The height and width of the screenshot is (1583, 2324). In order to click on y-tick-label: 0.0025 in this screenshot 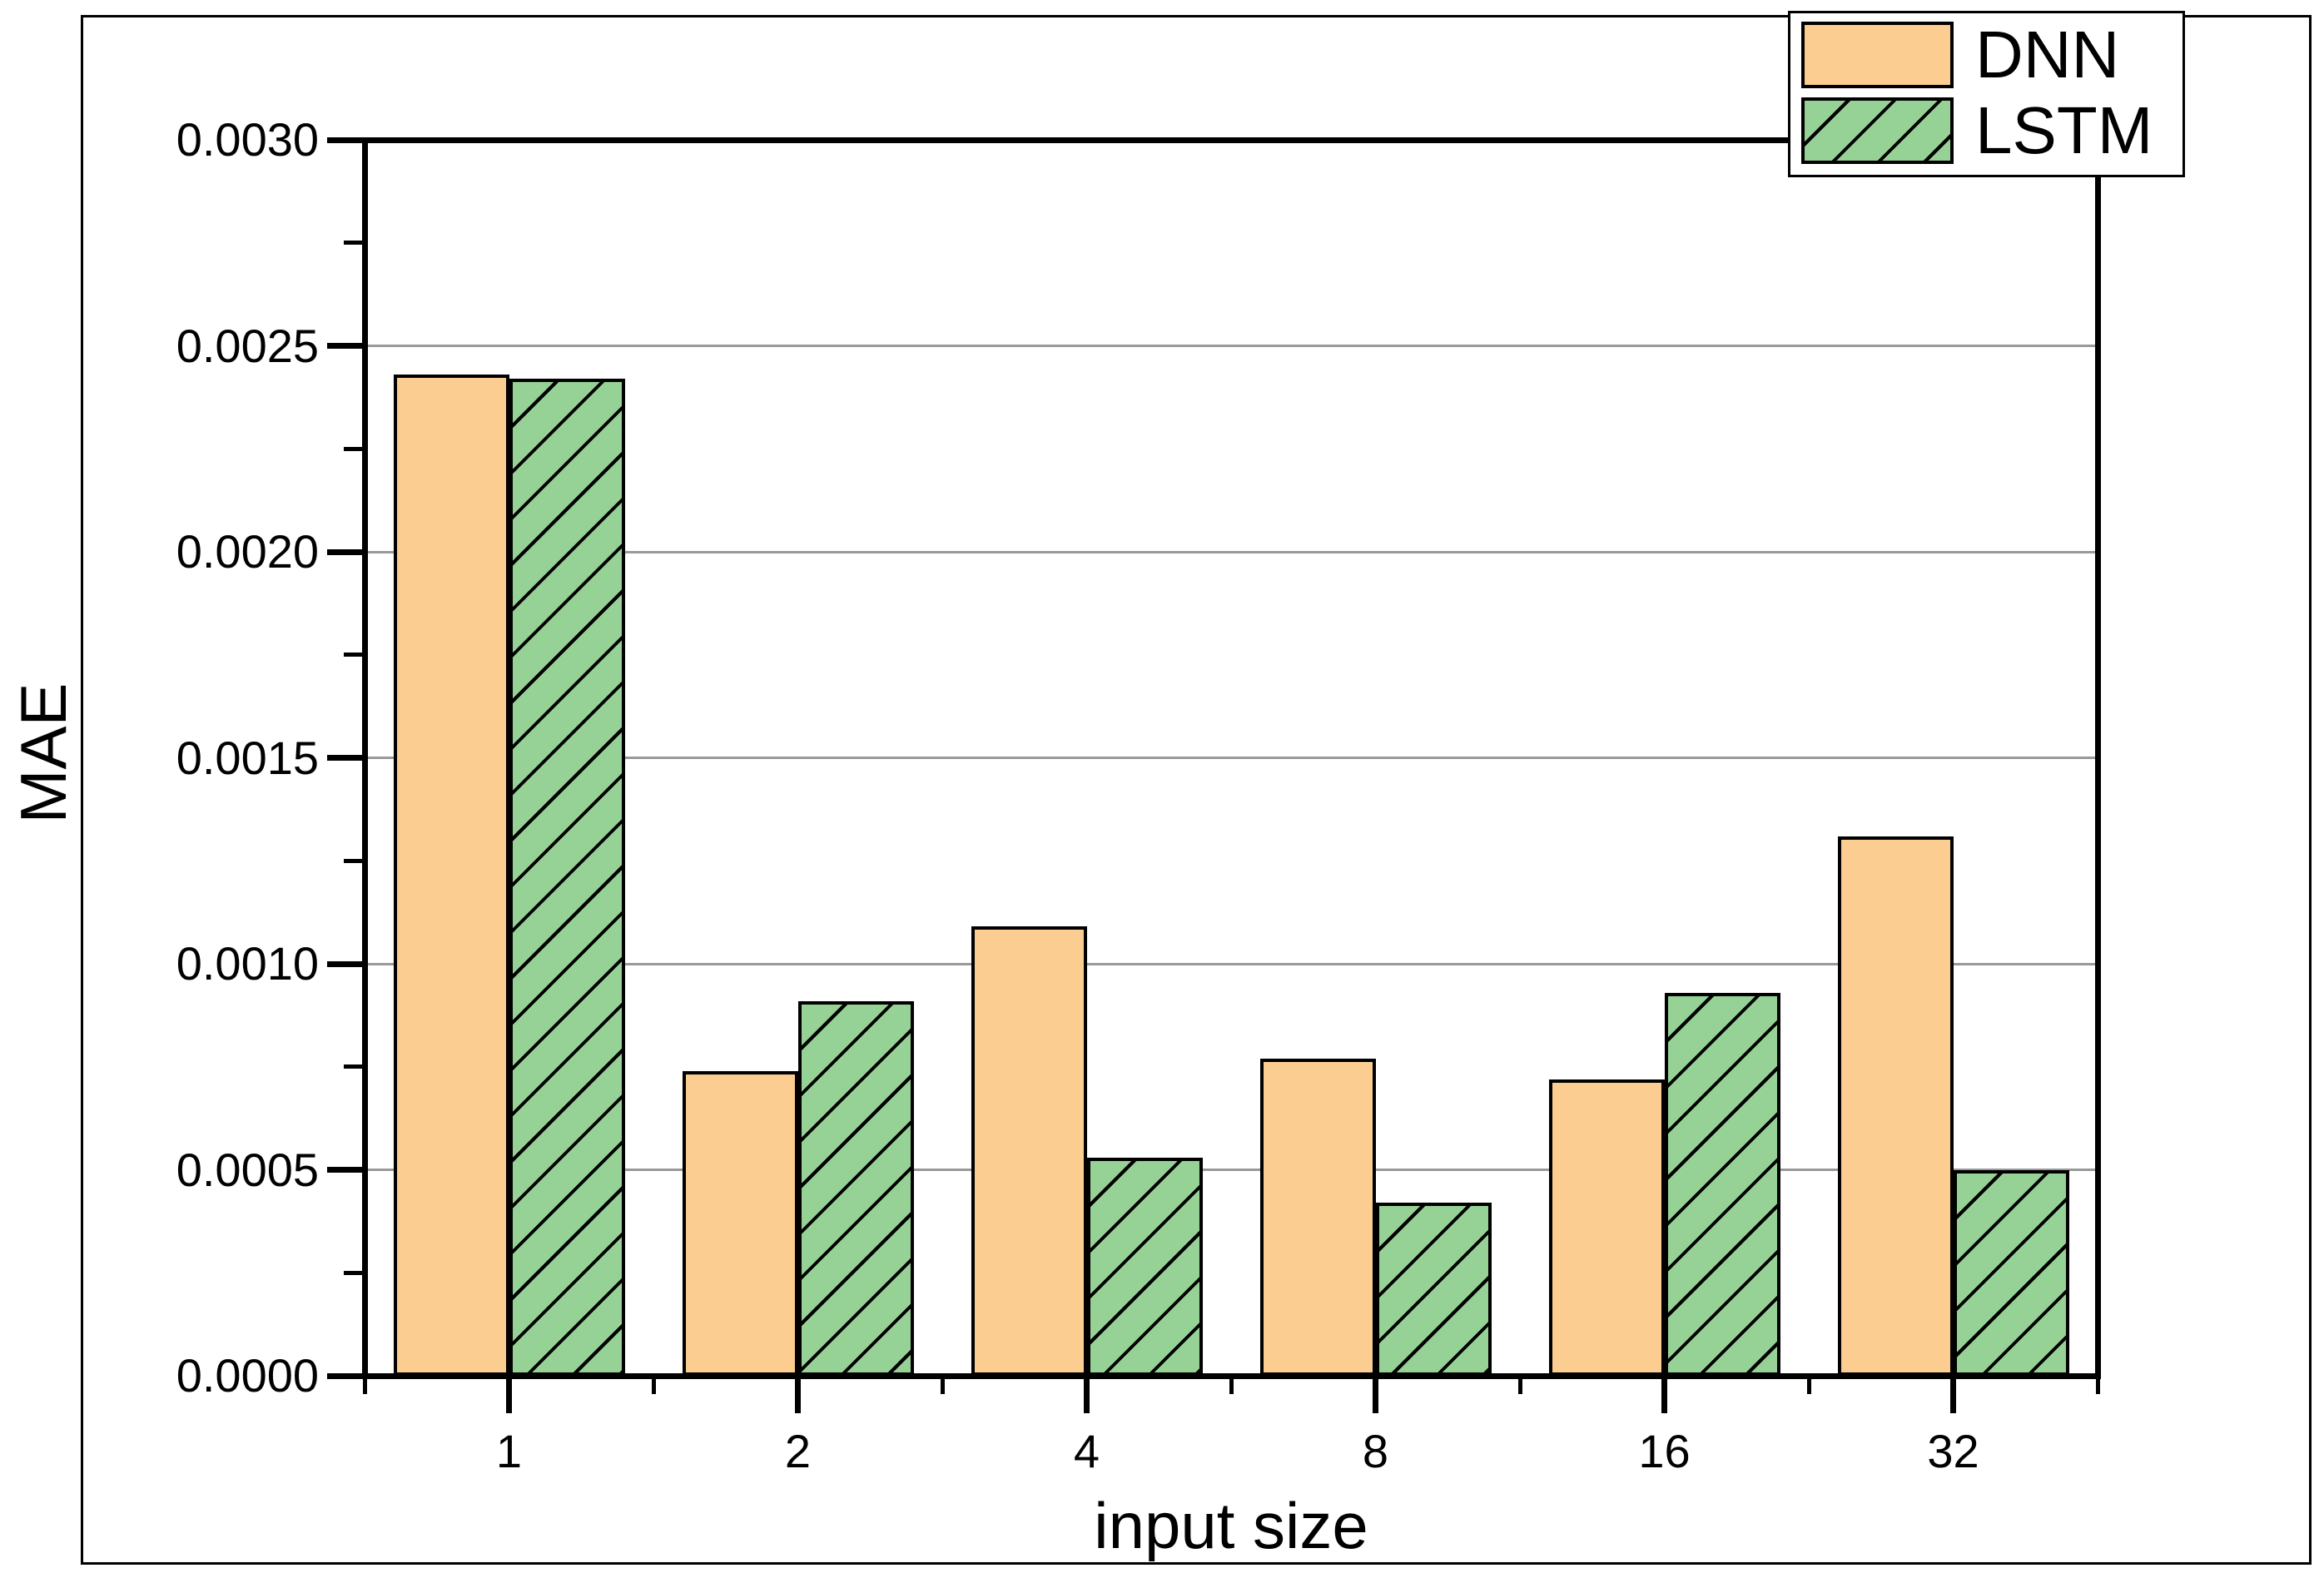, I will do `click(247, 345)`.